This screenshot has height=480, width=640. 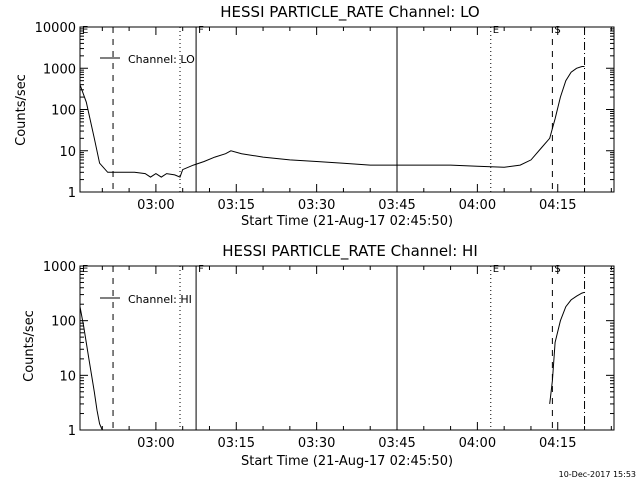 What do you see at coordinates (597, 474) in the screenshot?
I see `footer-timestamp: 10-Dec-2017 15:53` at bounding box center [597, 474].